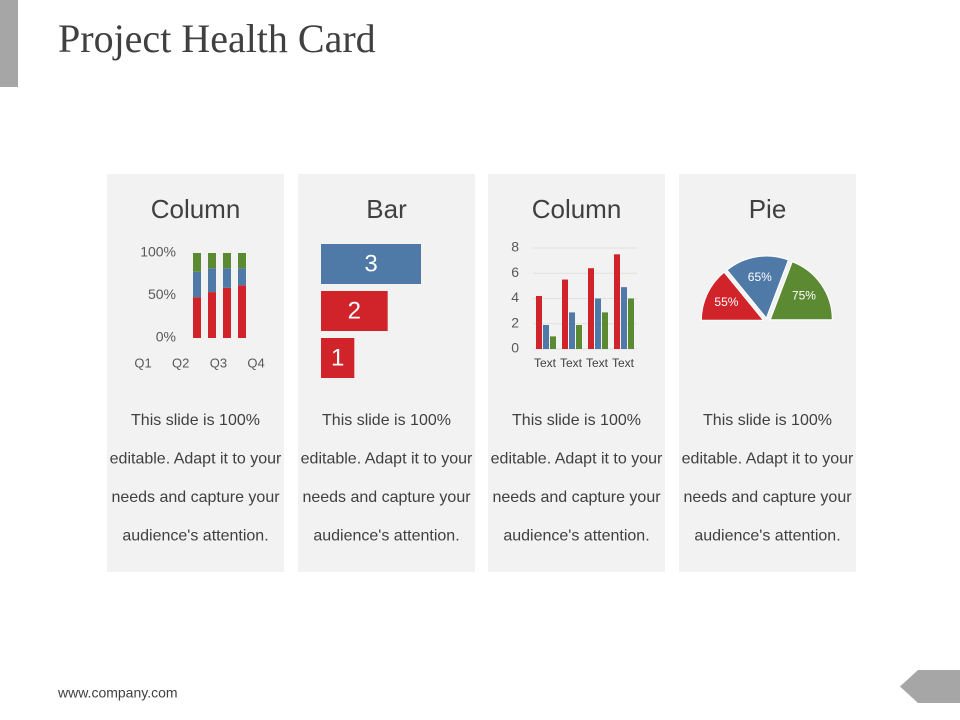 The width and height of the screenshot is (960, 720). Describe the element at coordinates (515, 348) in the screenshot. I see `y-tick-label: 0` at that location.